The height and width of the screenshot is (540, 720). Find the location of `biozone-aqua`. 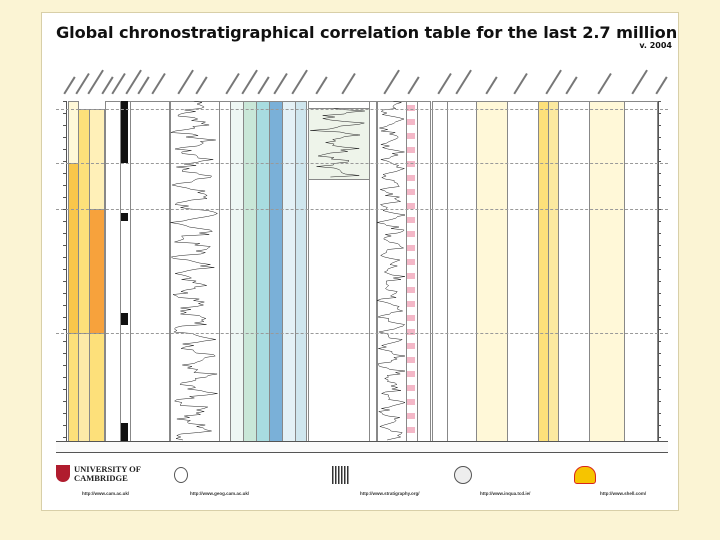

biozone-aqua is located at coordinates (263, 272).